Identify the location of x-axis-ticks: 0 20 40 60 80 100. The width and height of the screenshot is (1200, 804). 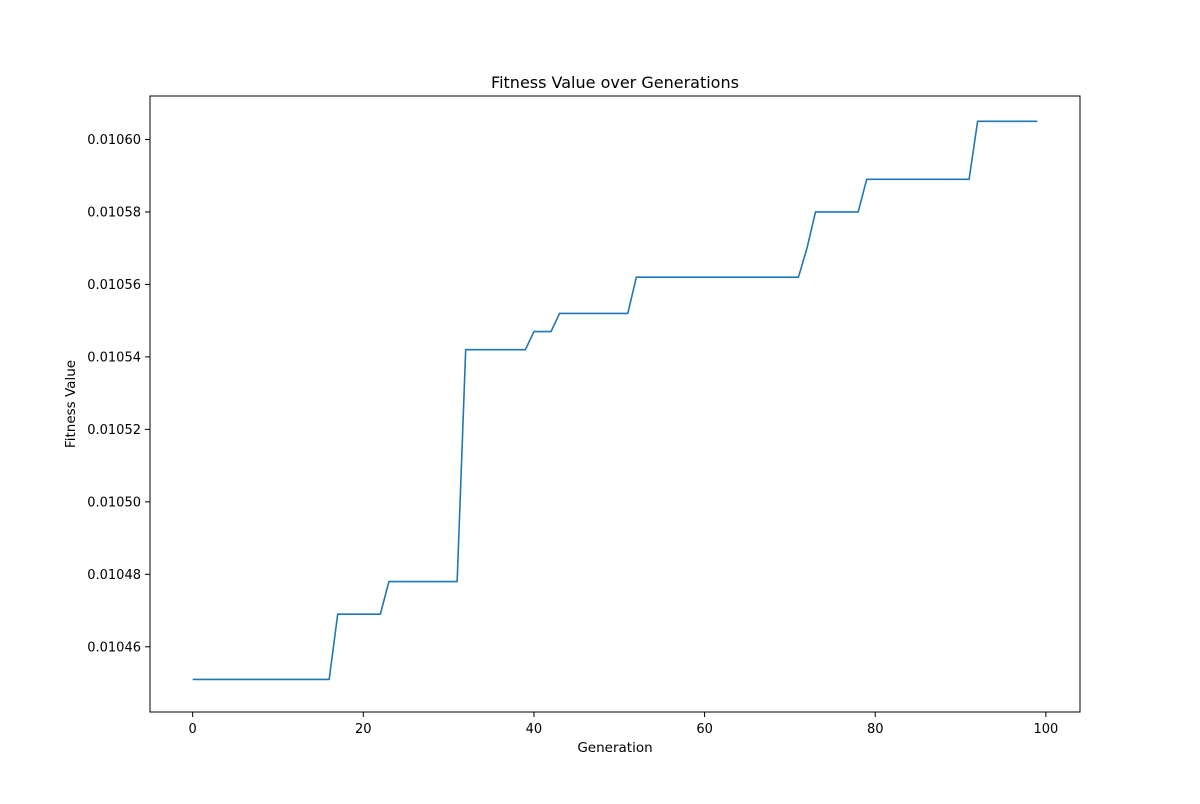
(623, 724).